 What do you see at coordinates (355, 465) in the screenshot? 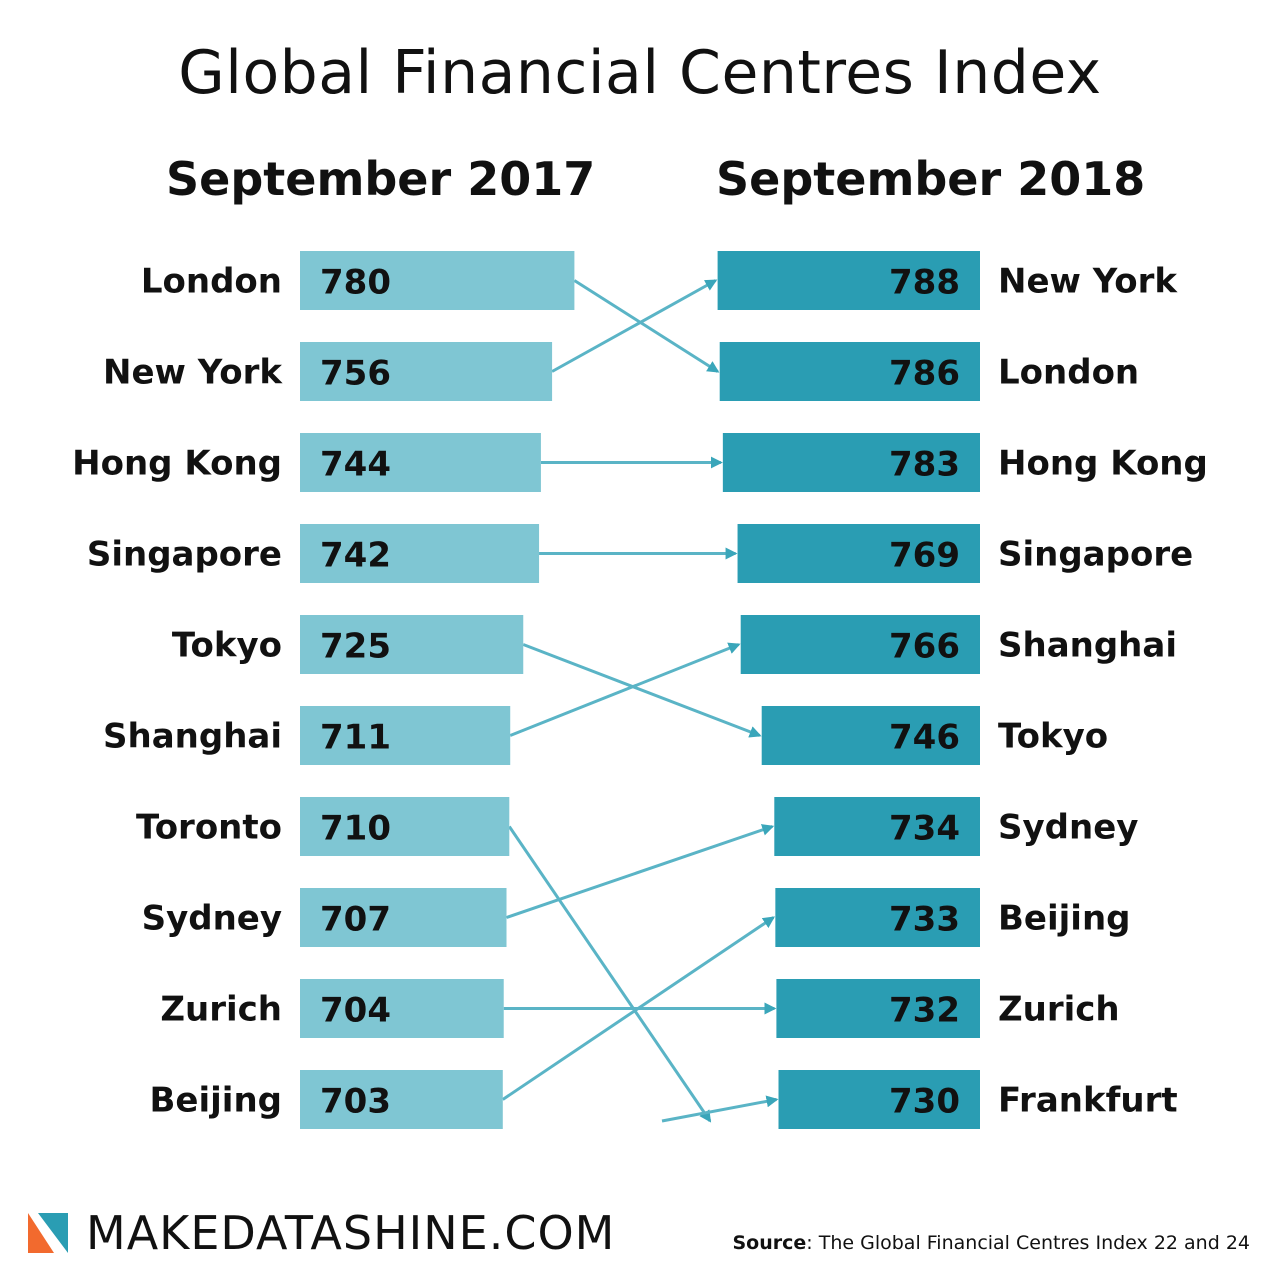
I see `left-value-label: 744` at bounding box center [355, 465].